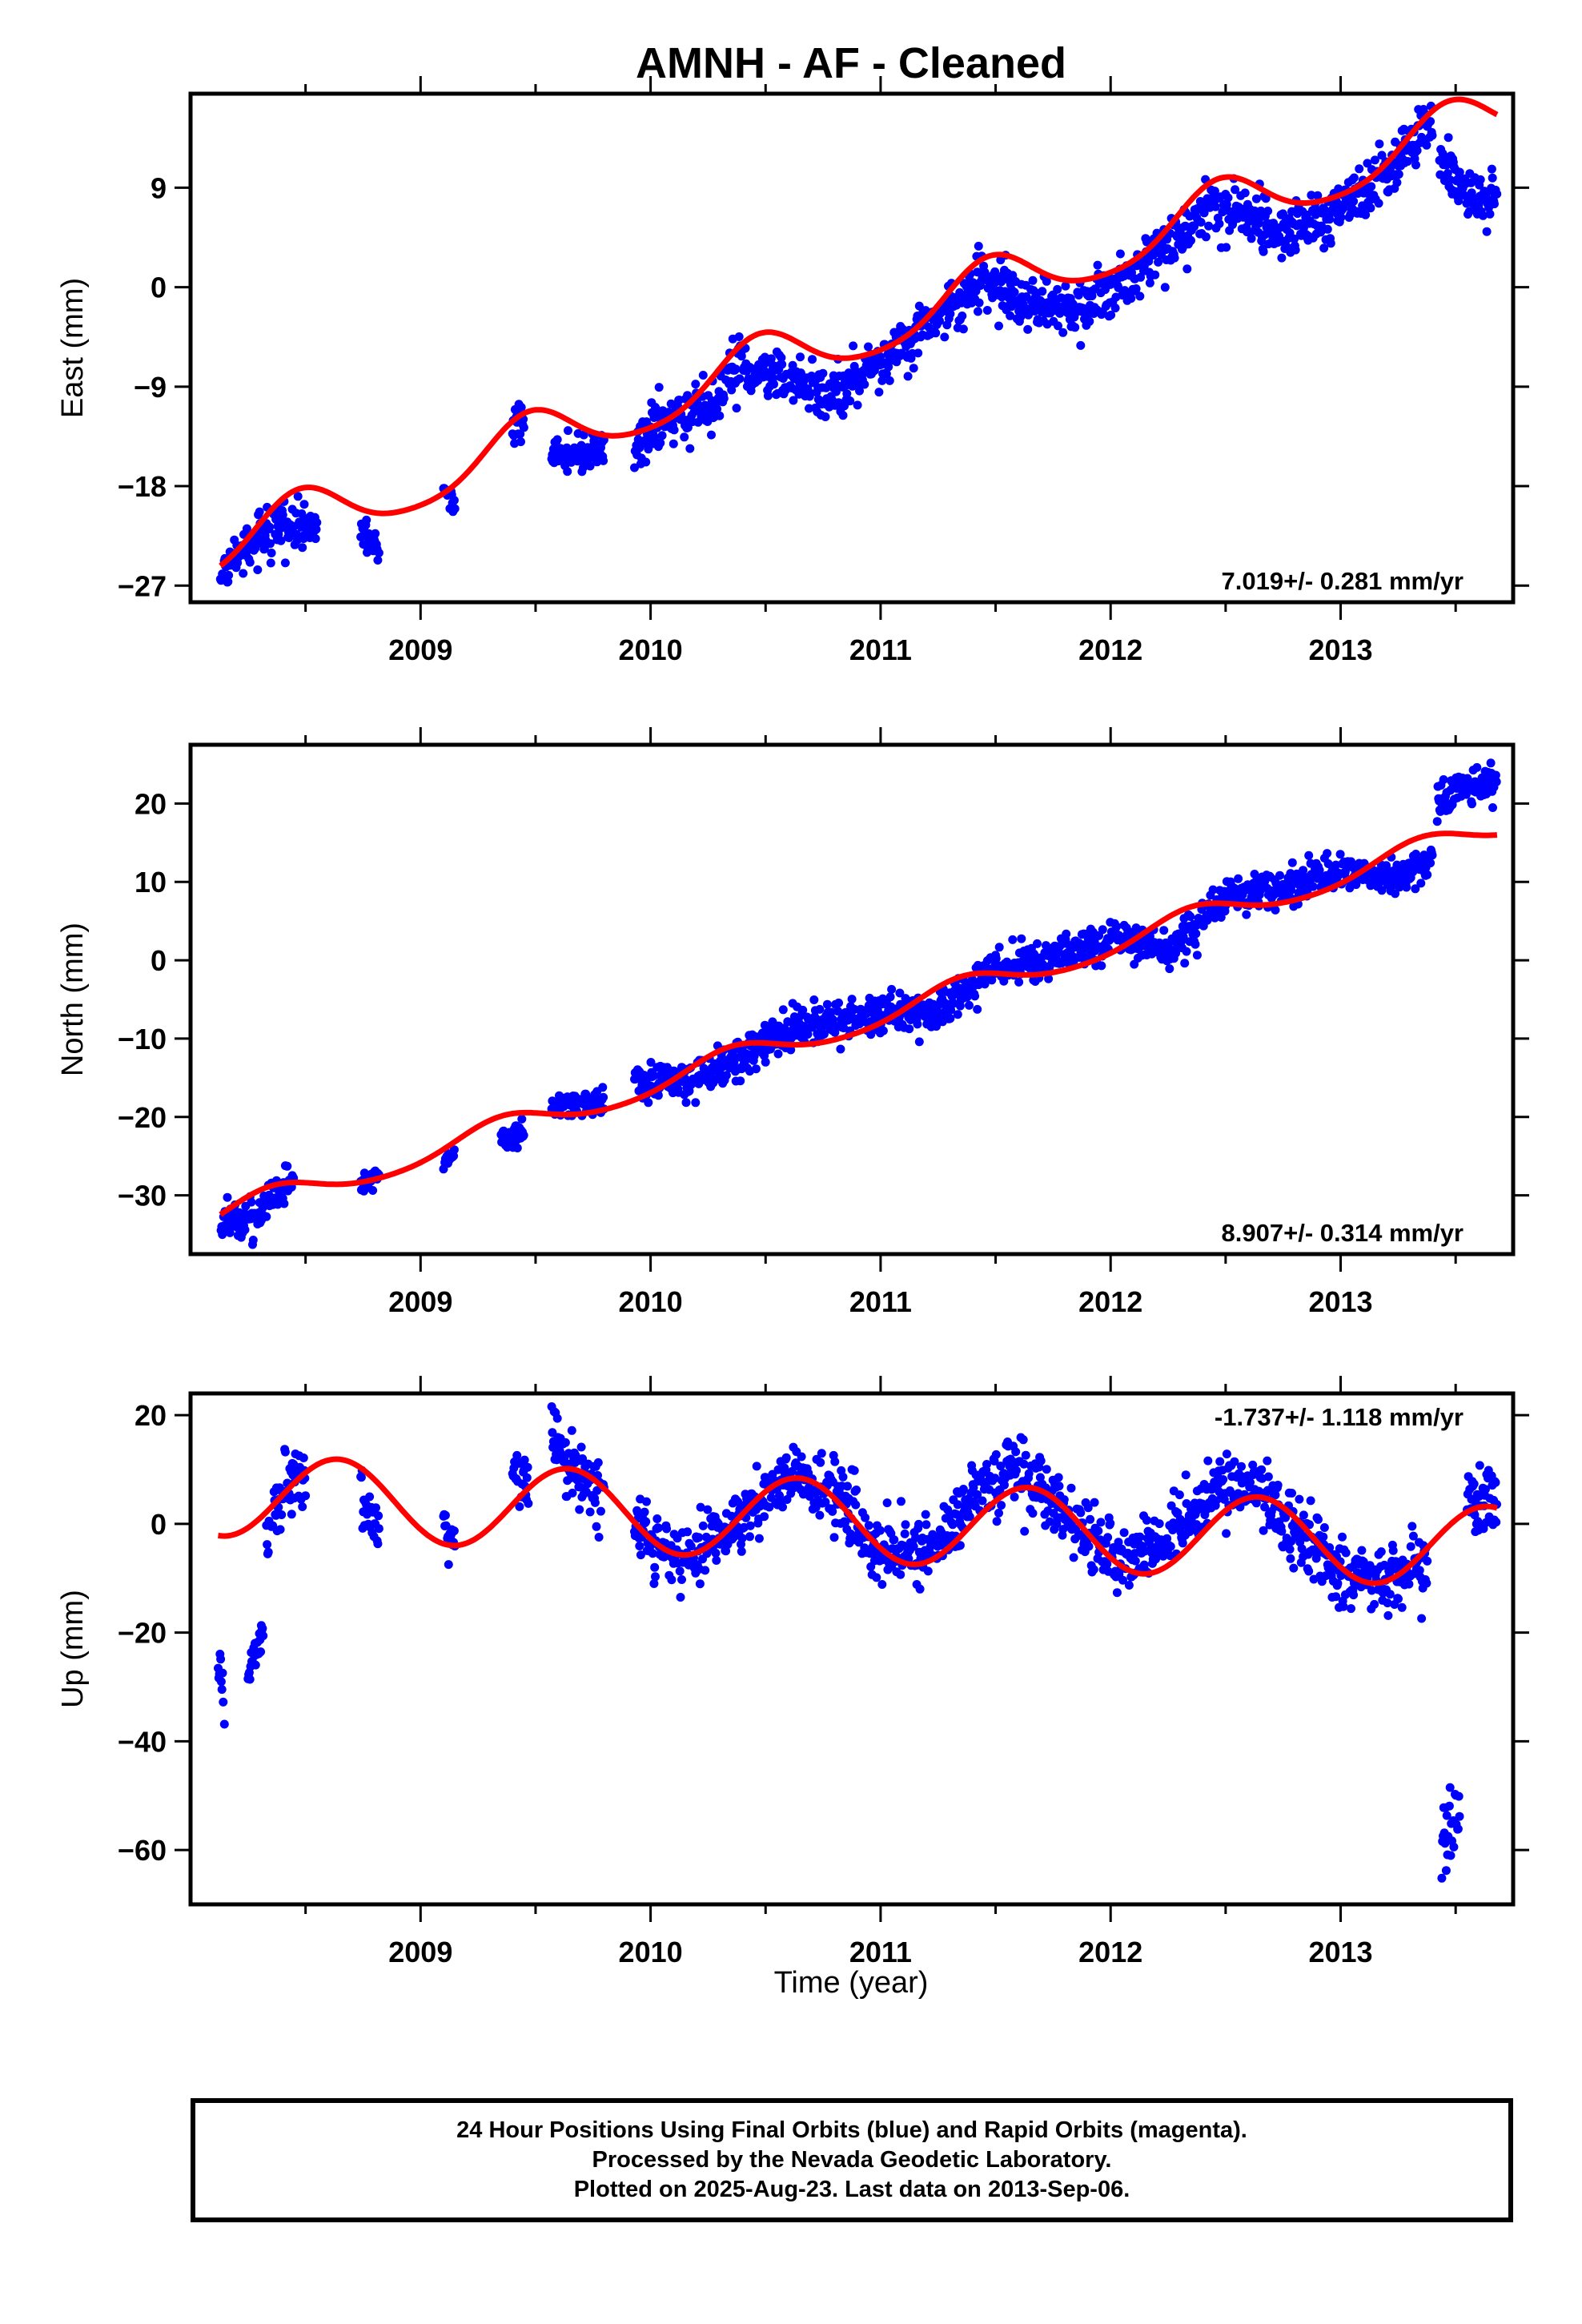  What do you see at coordinates (73, 1000) in the screenshot?
I see `north-axis-label: North (mm)` at bounding box center [73, 1000].